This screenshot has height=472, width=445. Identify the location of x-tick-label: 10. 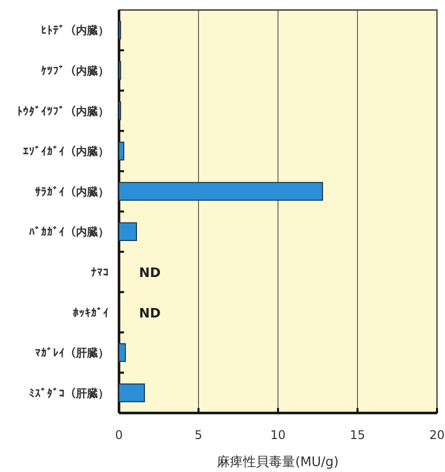
(278, 435).